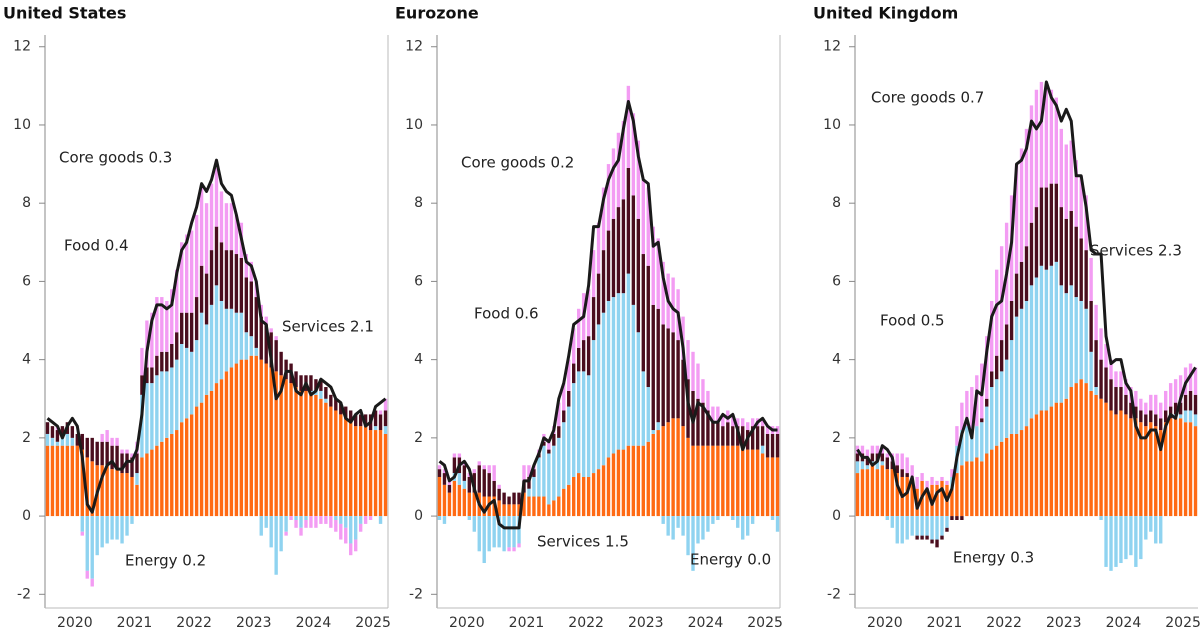  I want to click on x-tick-label: 2022, so click(194, 623).